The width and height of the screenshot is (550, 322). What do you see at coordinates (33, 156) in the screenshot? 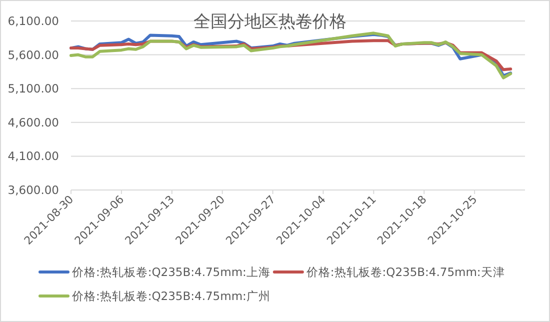
I see `y-tick-label: 4,100.00` at bounding box center [33, 156].